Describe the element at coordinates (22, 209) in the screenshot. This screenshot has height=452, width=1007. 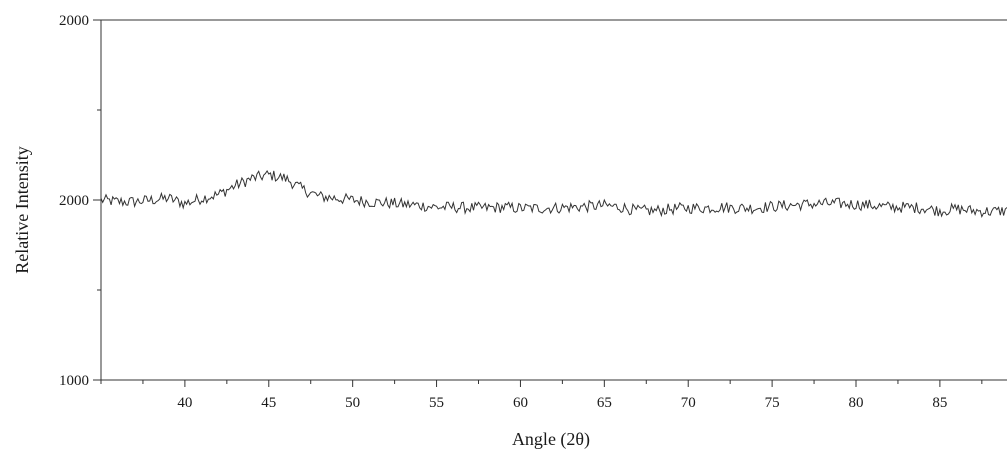
I see `y-axis-title: Relative Intensity` at that location.